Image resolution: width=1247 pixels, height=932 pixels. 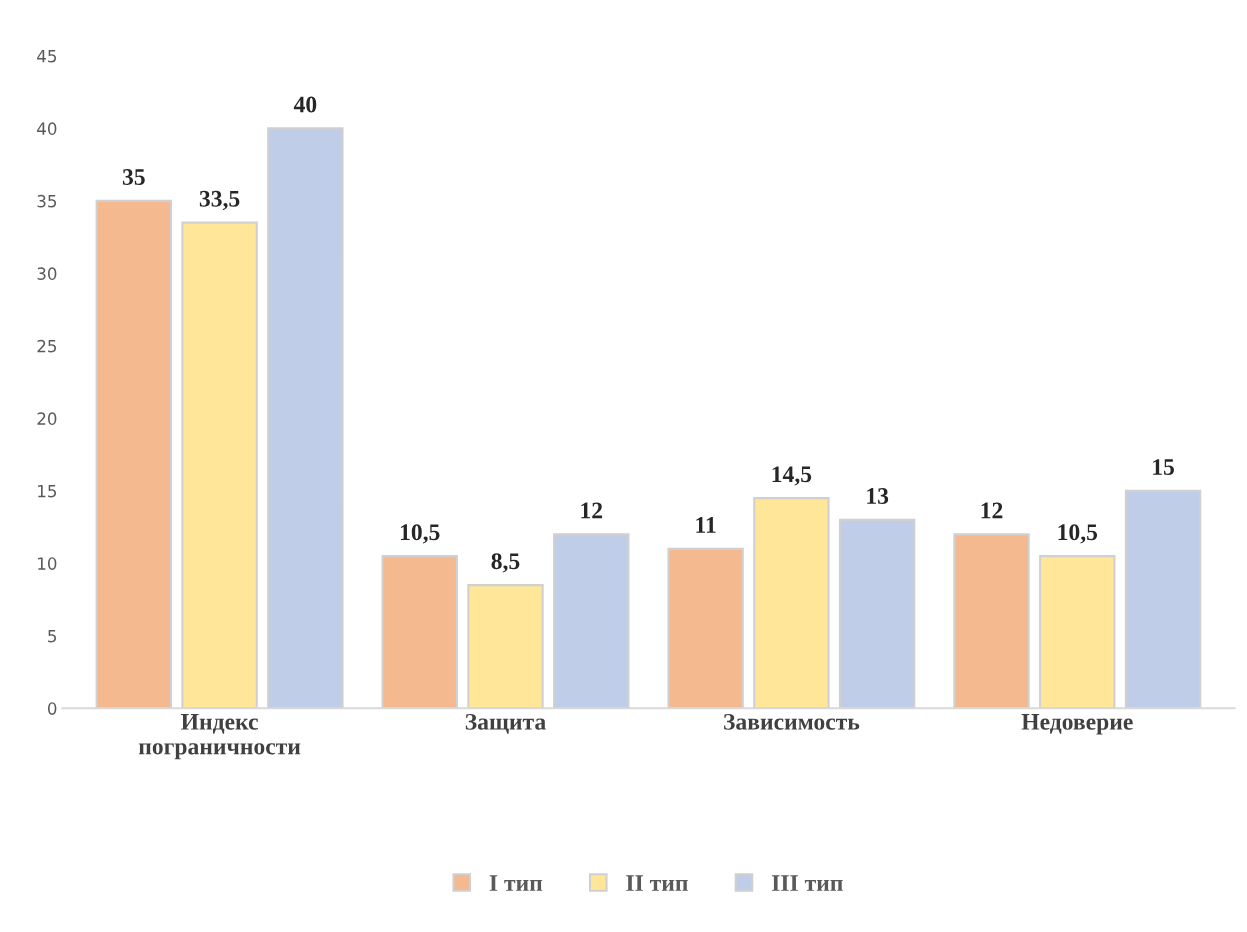 What do you see at coordinates (47, 201) in the screenshot?
I see `y-tick-label: 35` at bounding box center [47, 201].